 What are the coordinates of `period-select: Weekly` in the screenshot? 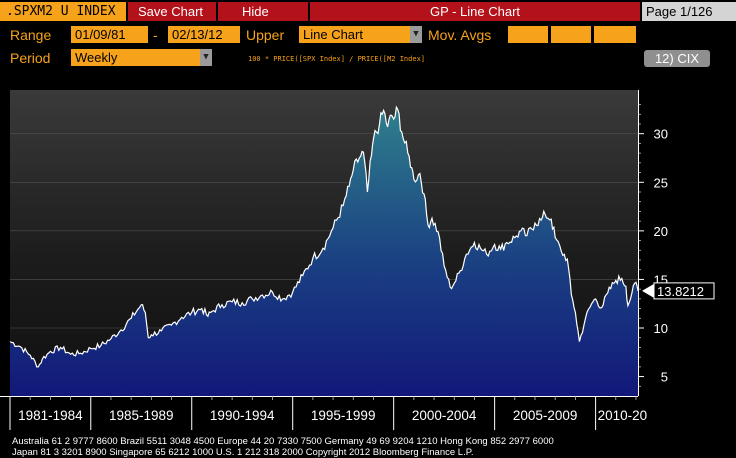 It's located at (135, 57).